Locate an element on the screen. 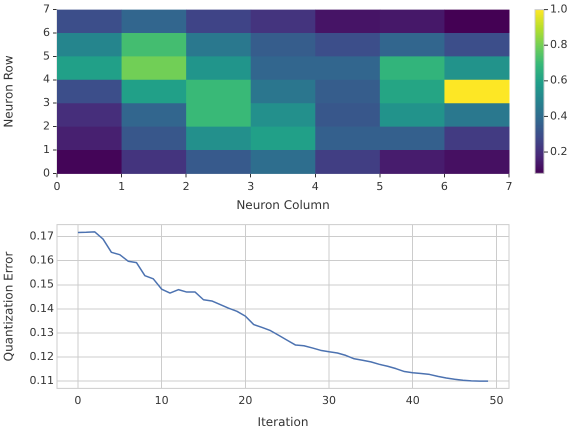 The image size is (576, 432). x-tick-label: 4 is located at coordinates (315, 186).